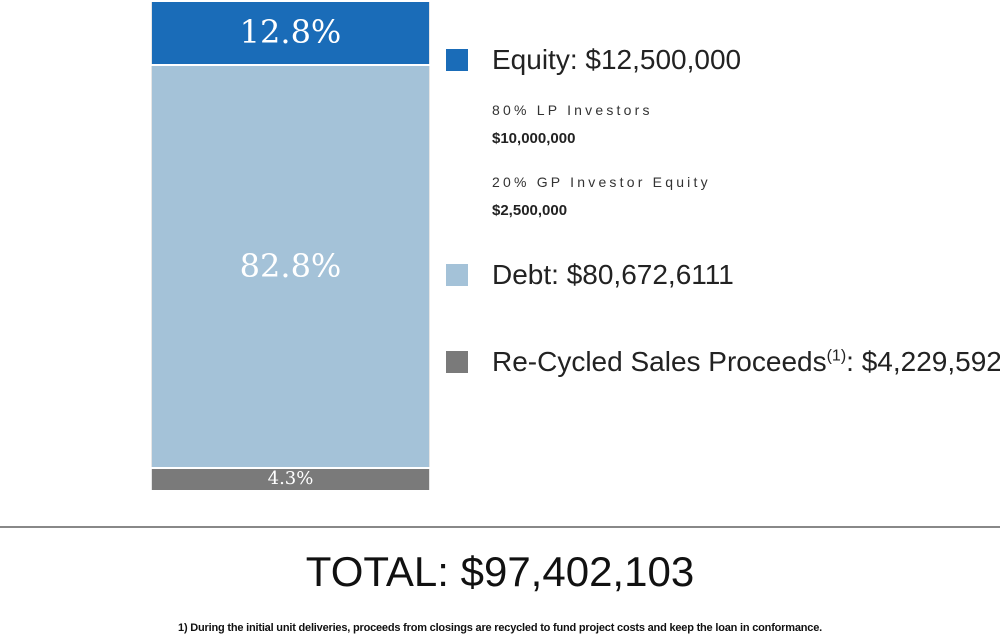  Describe the element at coordinates (613, 274) in the screenshot. I see `legend-label-debt: Debt: $80,672,6111` at that location.